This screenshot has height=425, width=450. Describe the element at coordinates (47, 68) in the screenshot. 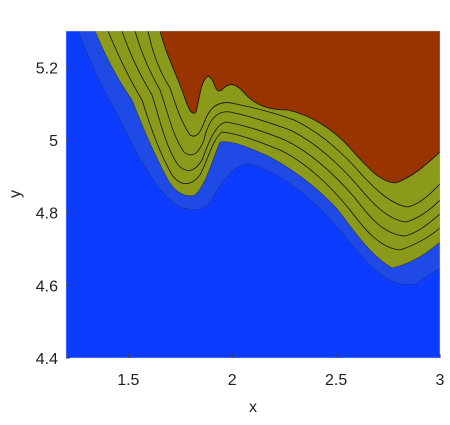

I see `y-tick-label: 5.2` at that location.